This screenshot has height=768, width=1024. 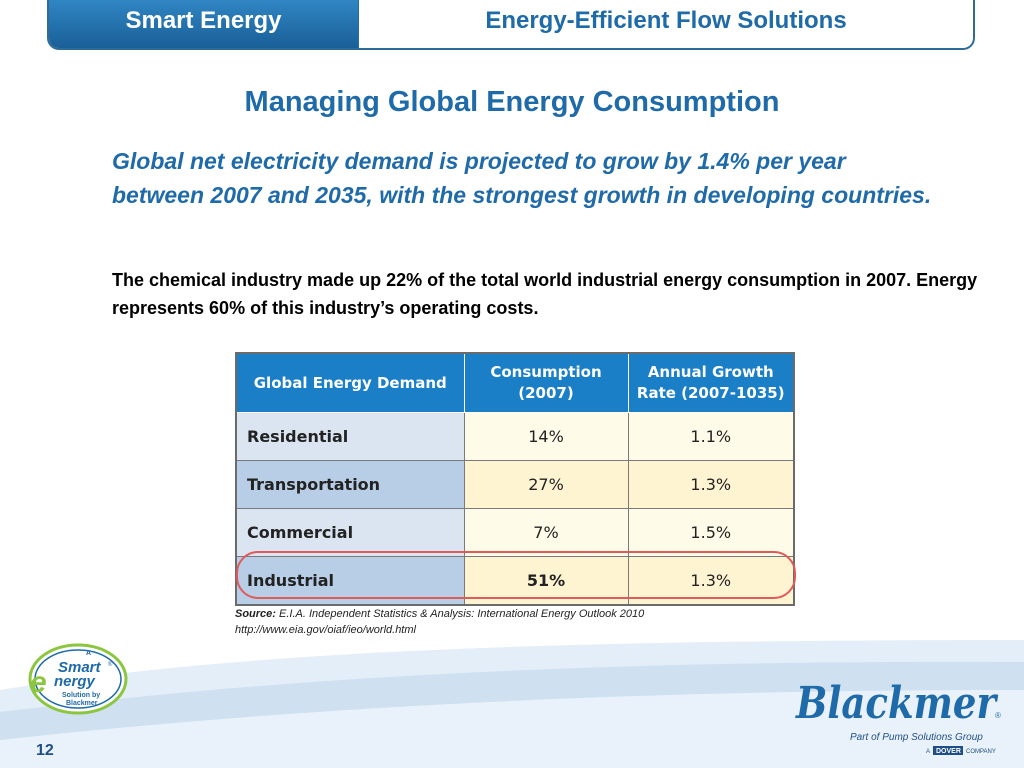 What do you see at coordinates (512, 102) in the screenshot?
I see `page-title: Managing Global Energy Consumption` at bounding box center [512, 102].